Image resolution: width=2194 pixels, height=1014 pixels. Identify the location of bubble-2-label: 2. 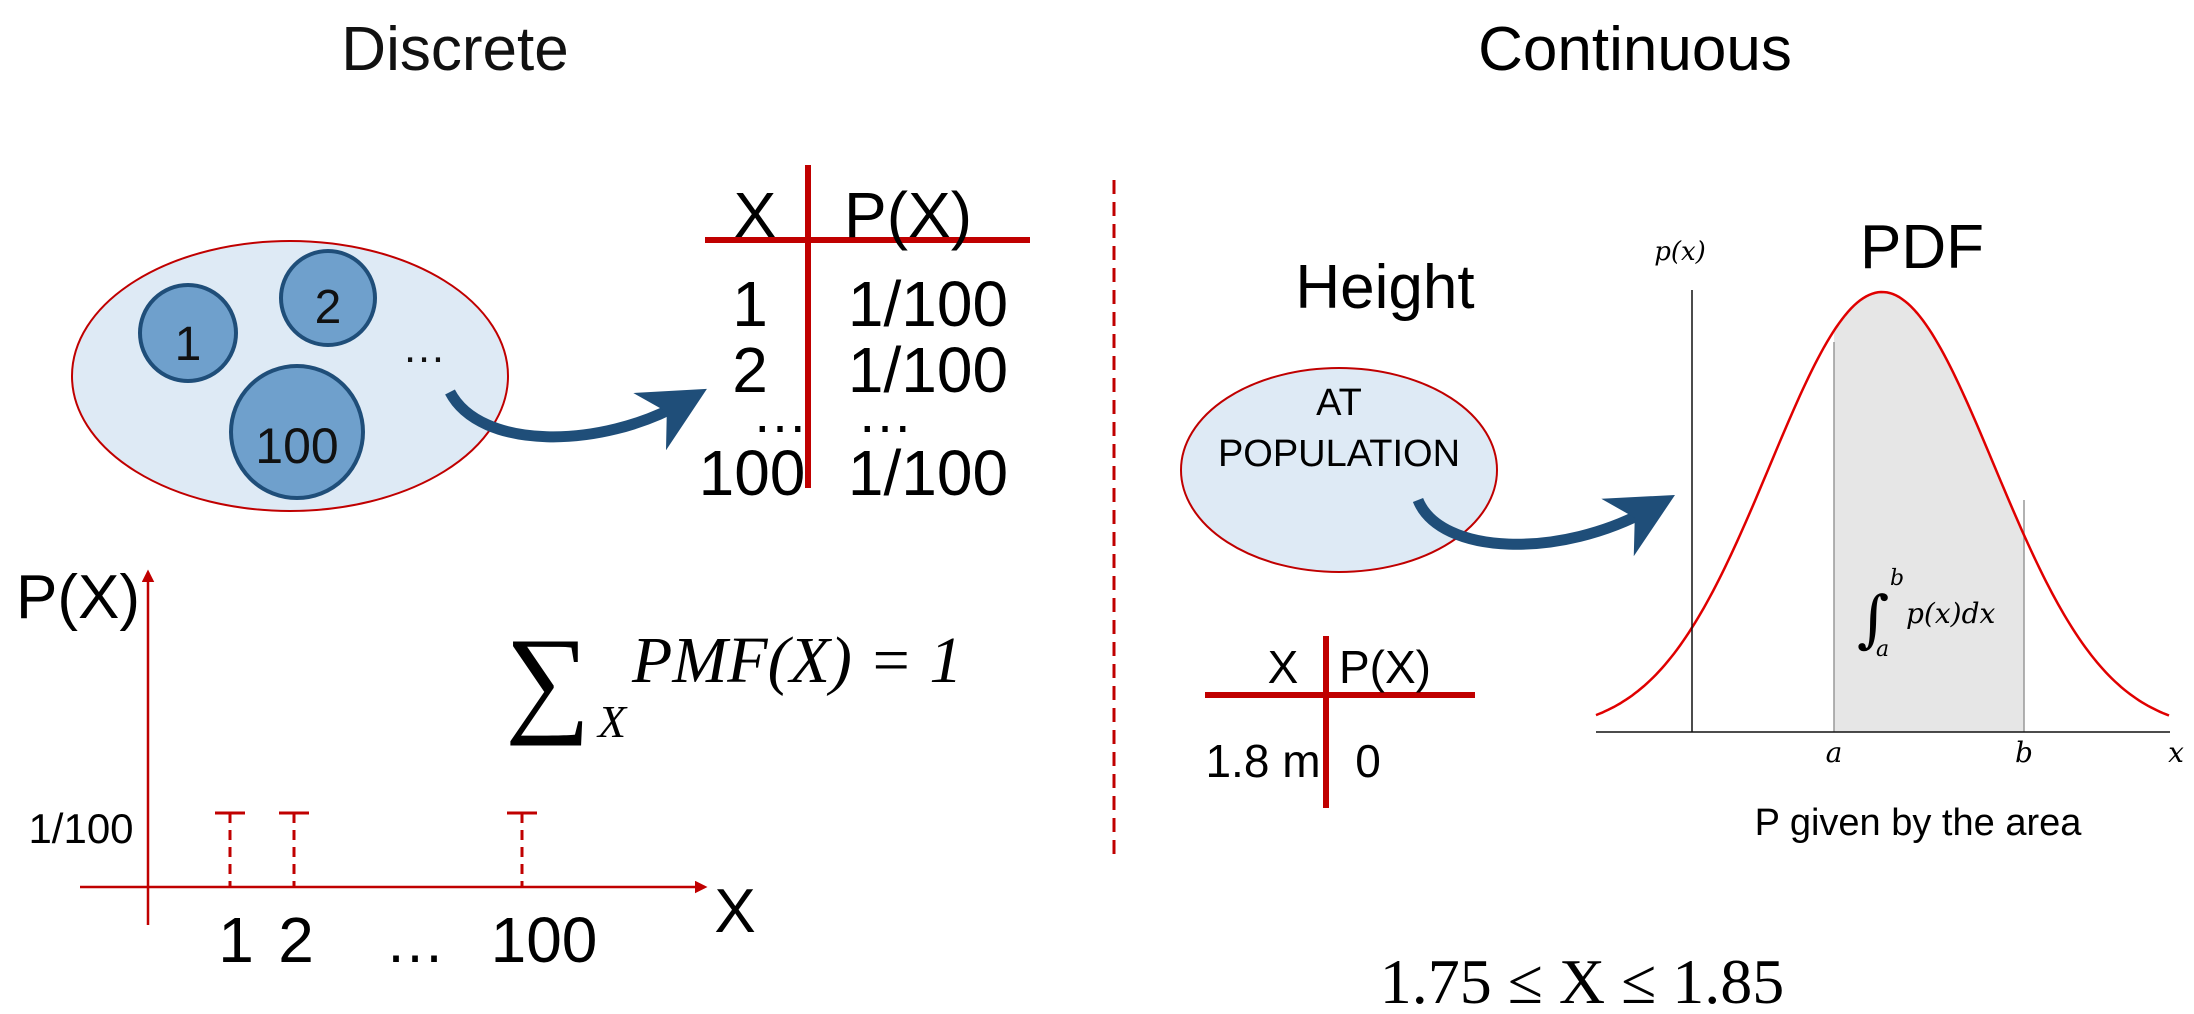
(328, 307).